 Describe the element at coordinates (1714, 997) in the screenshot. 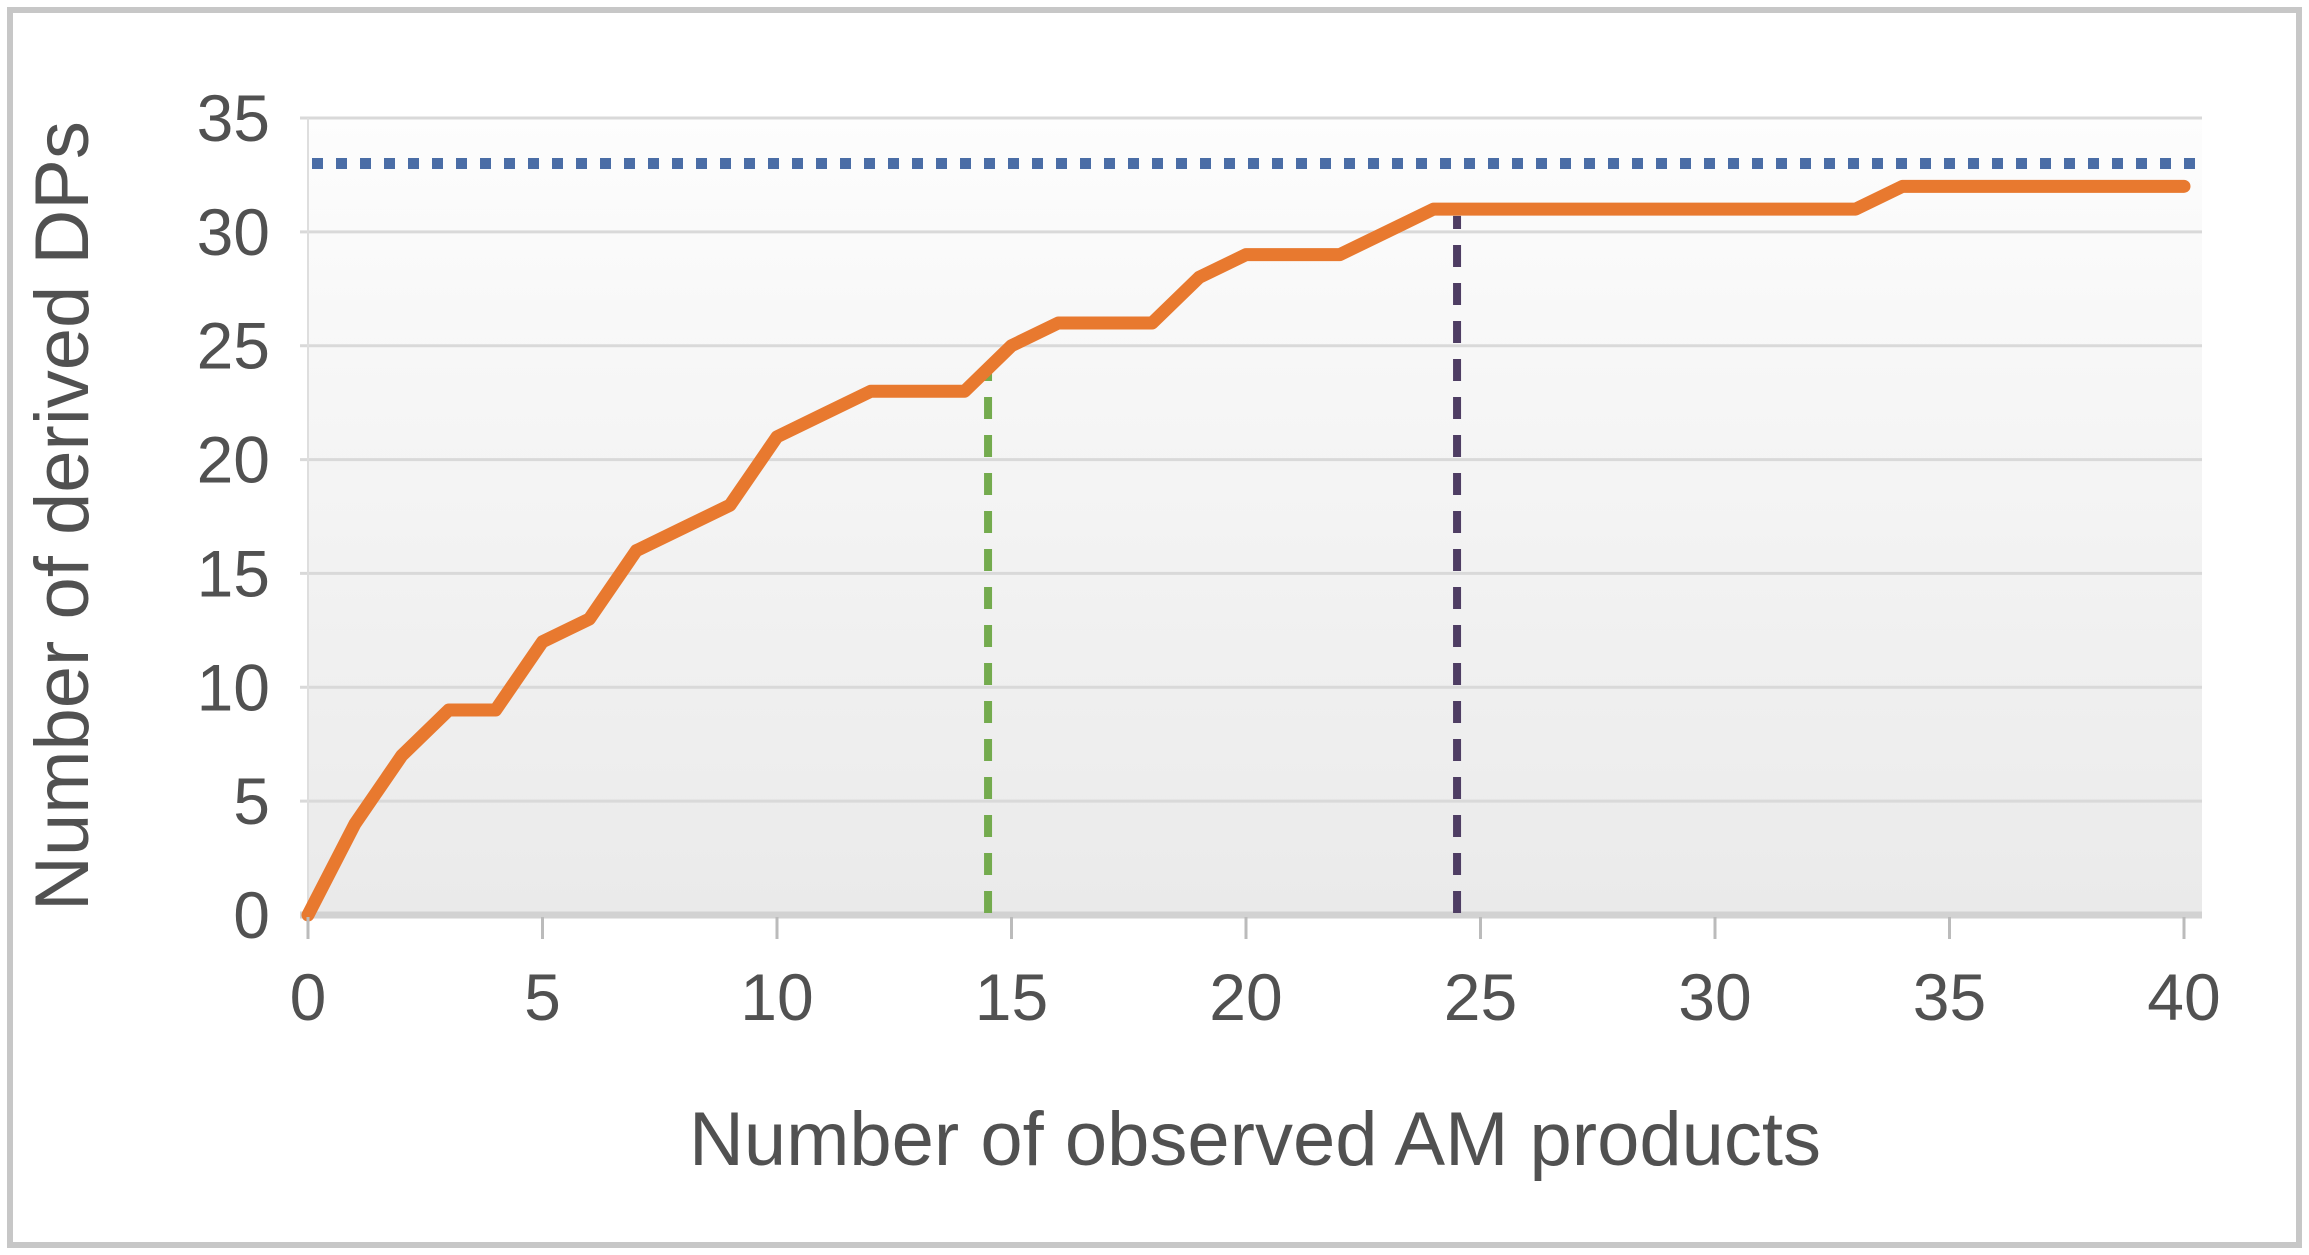

I see `x-tick-label-30: 30` at that location.